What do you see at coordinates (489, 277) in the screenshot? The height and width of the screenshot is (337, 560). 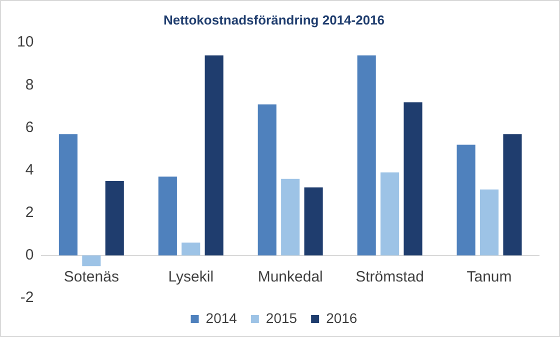 I see `x-tick-label: Tanum` at bounding box center [489, 277].